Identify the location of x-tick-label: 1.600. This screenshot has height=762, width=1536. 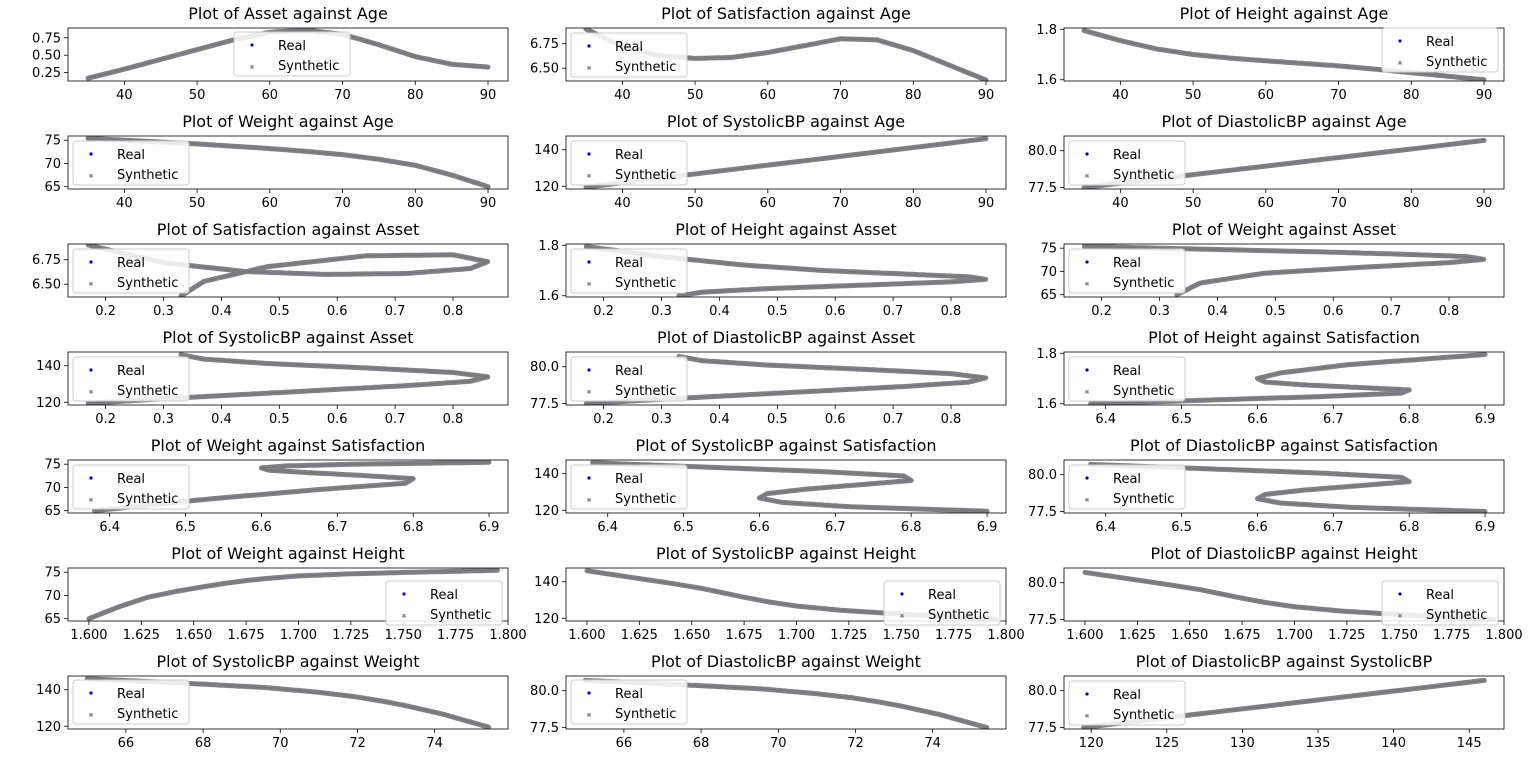
(586, 635).